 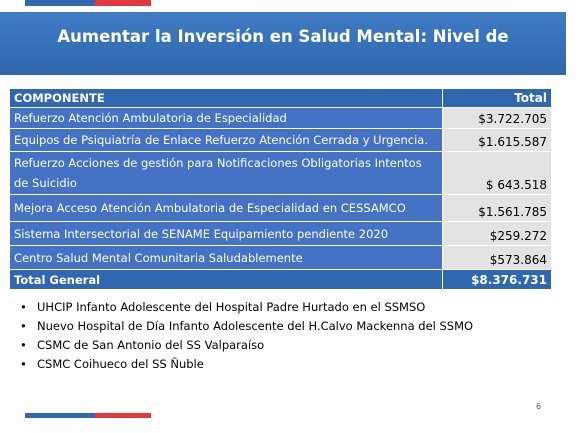 I want to click on total-row: Total General $8.376.731, so click(x=280, y=280).